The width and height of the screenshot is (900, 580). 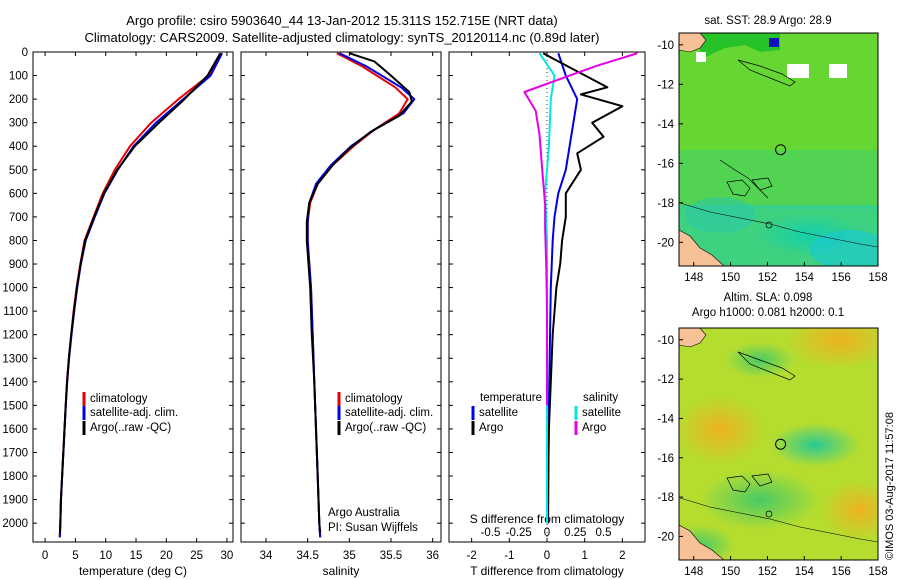 I want to click on sst-map-warm-patch, so click(x=740, y=46).